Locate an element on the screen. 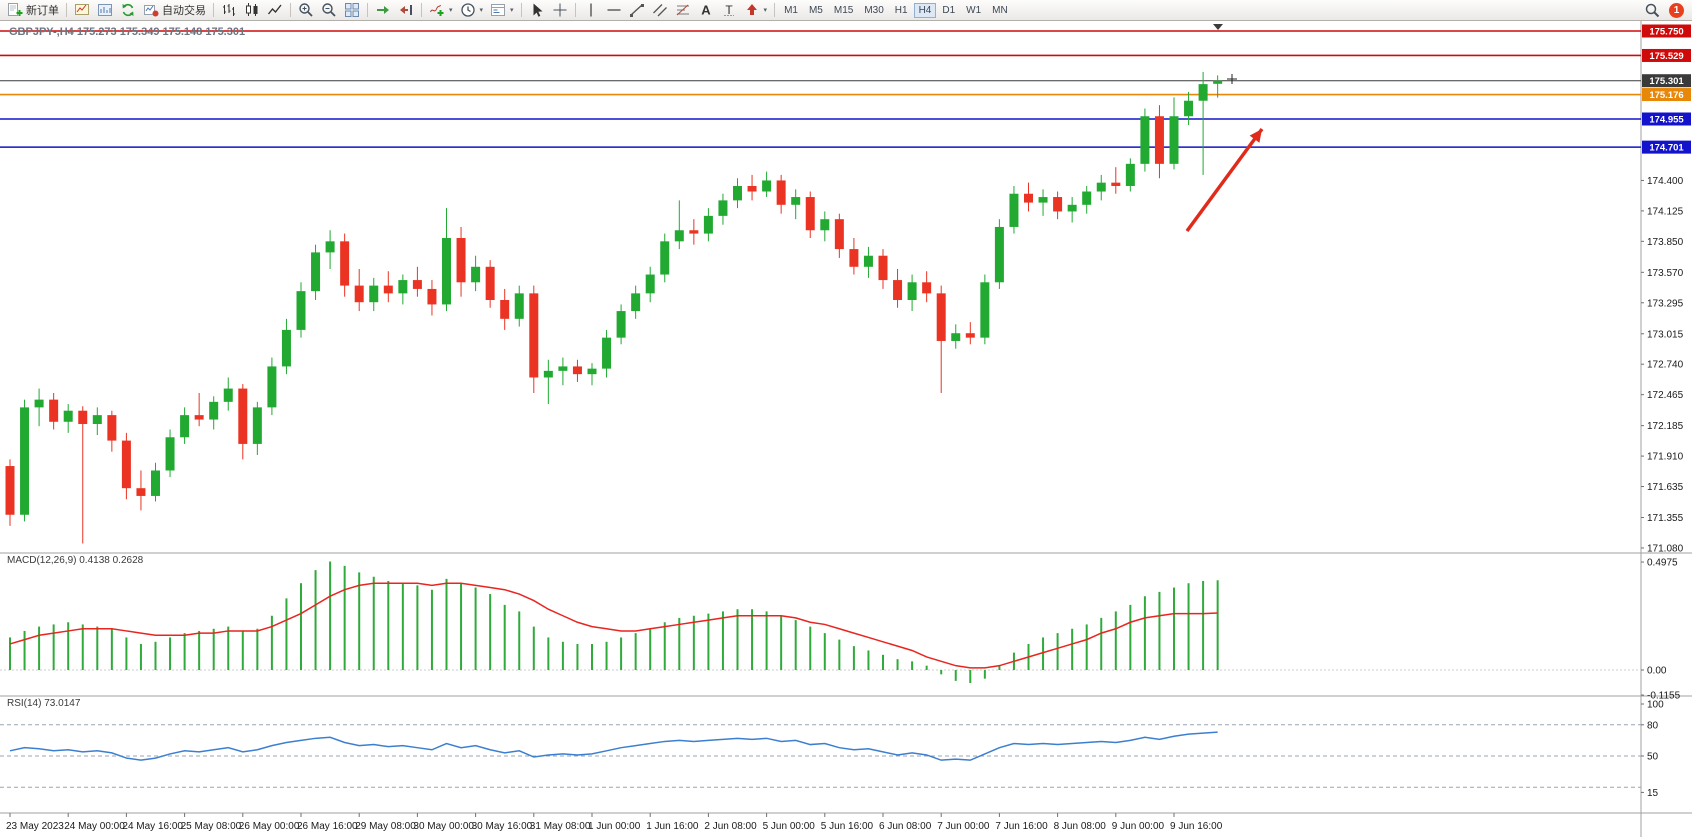 This screenshot has width=1692, height=837. tile-windows-icon is located at coordinates (352, 10).